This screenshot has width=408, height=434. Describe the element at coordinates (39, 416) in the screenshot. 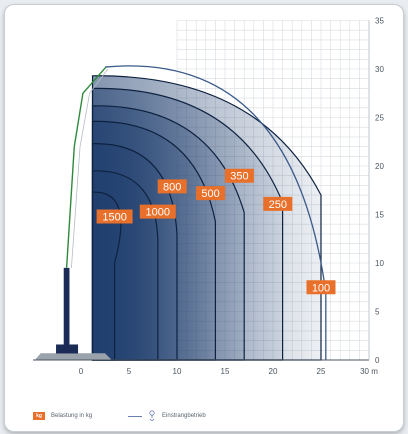

I see `load-tag-icon: kg` at that location.